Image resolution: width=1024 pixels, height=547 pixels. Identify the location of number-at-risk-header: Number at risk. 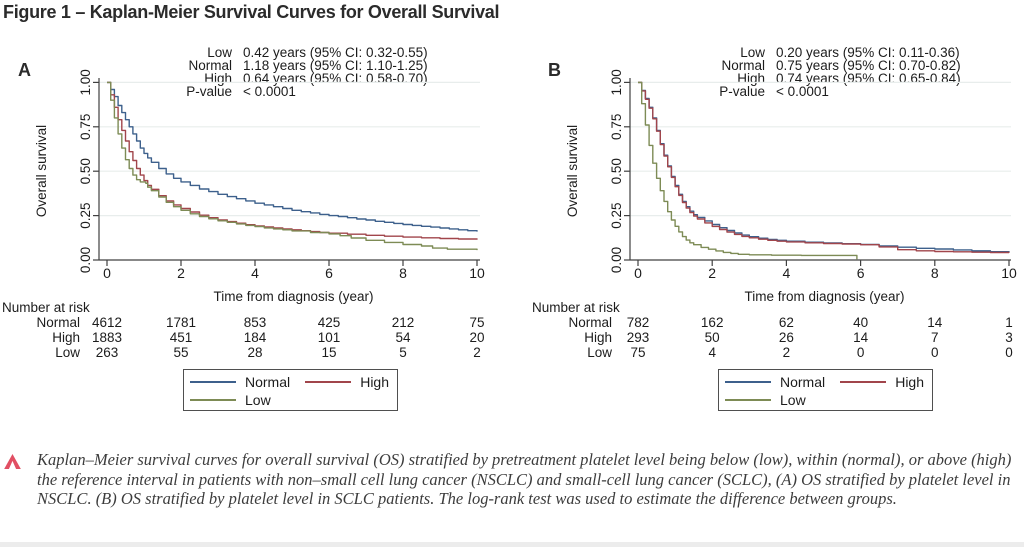
(576, 307).